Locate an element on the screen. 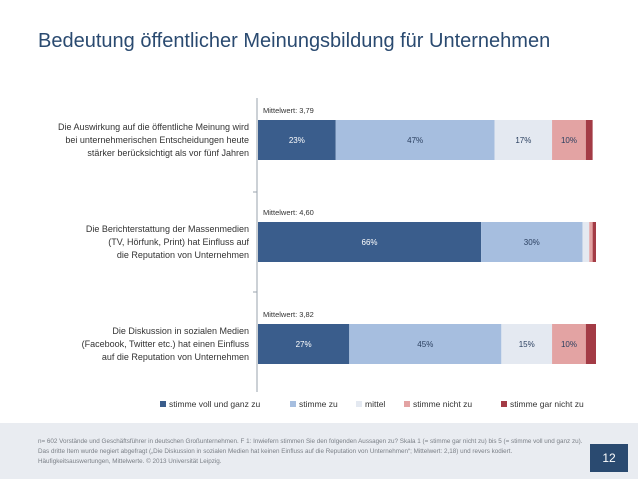 This screenshot has width=638, height=479. bar-2-stimme-zu is located at coordinates (532, 242).